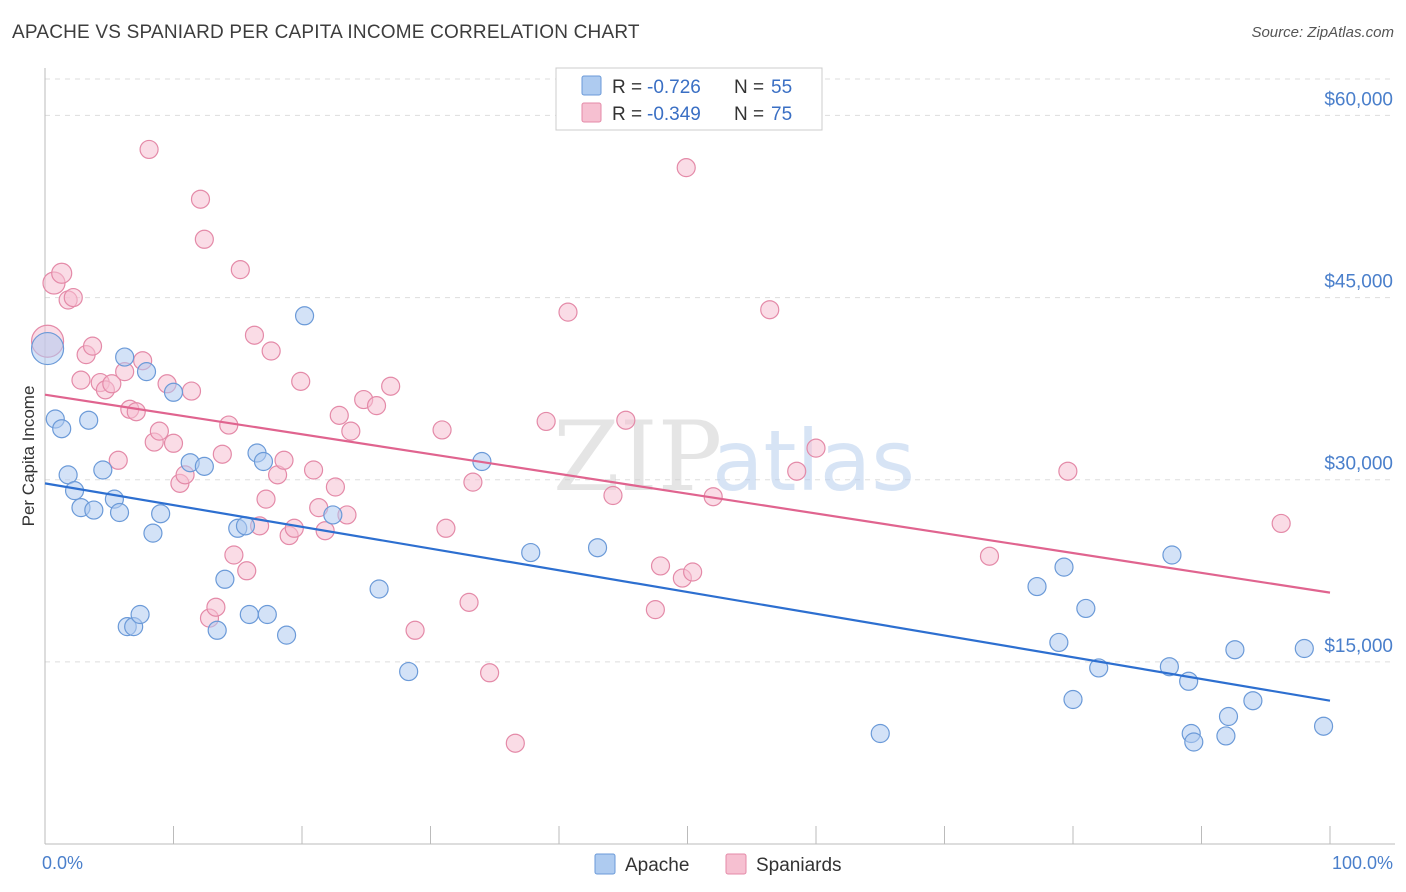 Image resolution: width=1406 pixels, height=892 pixels. Describe the element at coordinates (689, 99) in the screenshot. I see `top-legend: R = -0.726 N = 55 R = -0.349 N = 75` at that location.